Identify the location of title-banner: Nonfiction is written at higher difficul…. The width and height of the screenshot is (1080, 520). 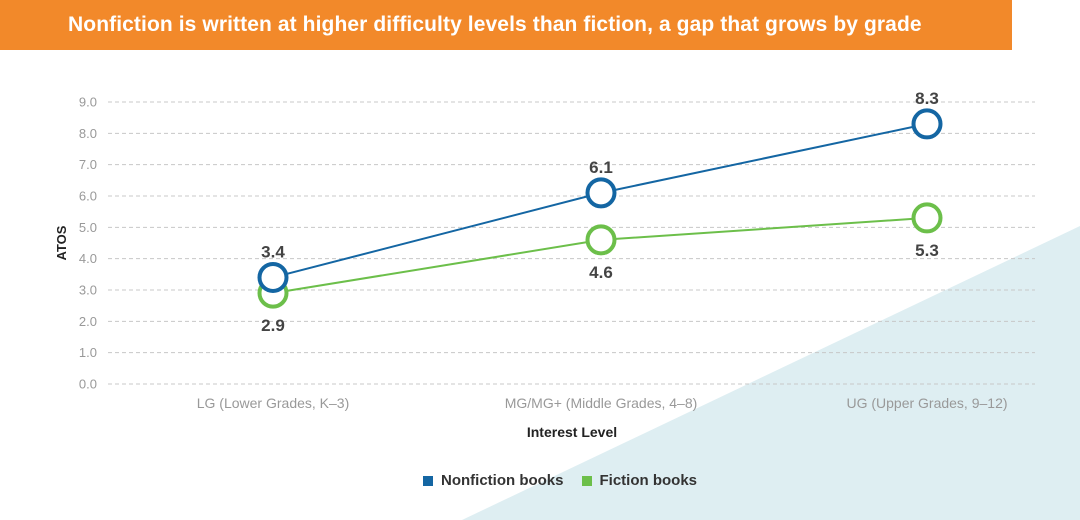
(506, 25).